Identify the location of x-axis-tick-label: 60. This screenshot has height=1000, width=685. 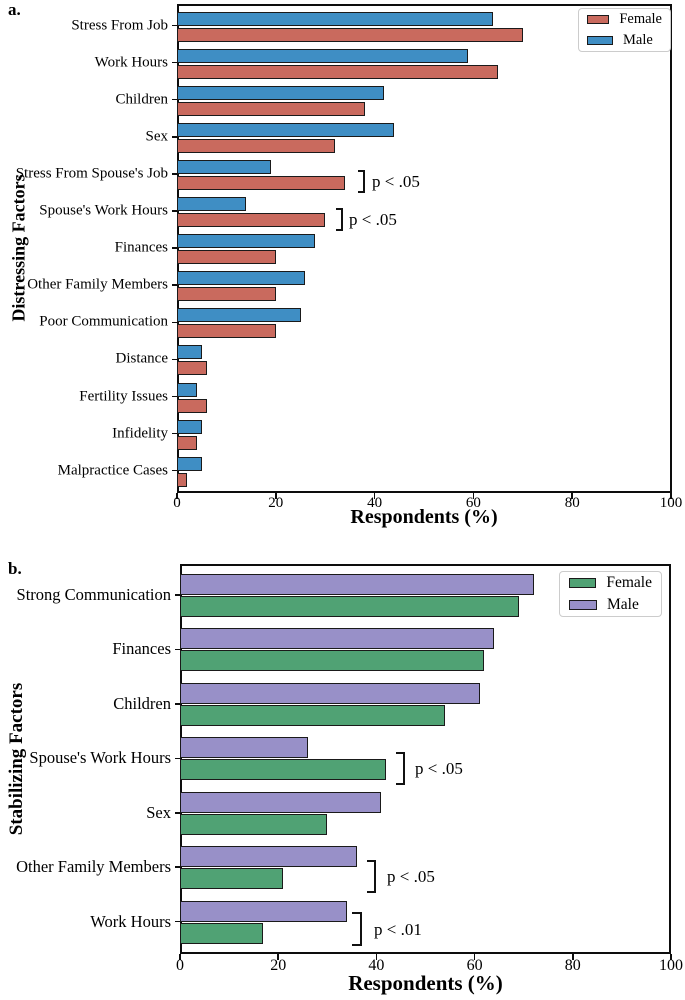
(474, 965).